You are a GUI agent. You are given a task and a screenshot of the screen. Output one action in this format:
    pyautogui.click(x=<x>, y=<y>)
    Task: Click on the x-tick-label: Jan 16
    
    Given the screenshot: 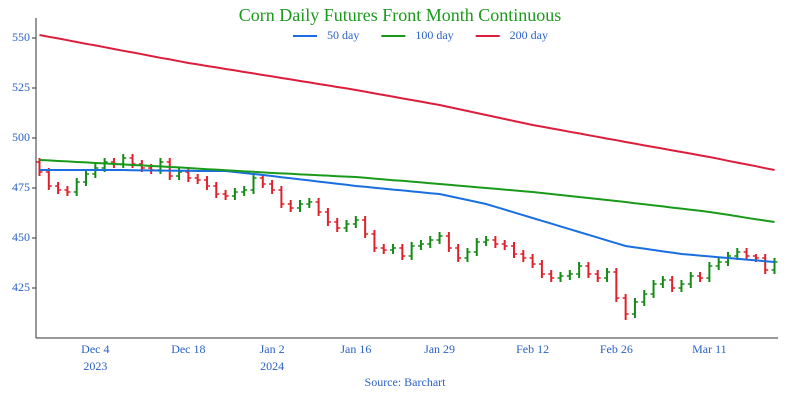 What is the action you would take?
    pyautogui.click(x=355, y=349)
    